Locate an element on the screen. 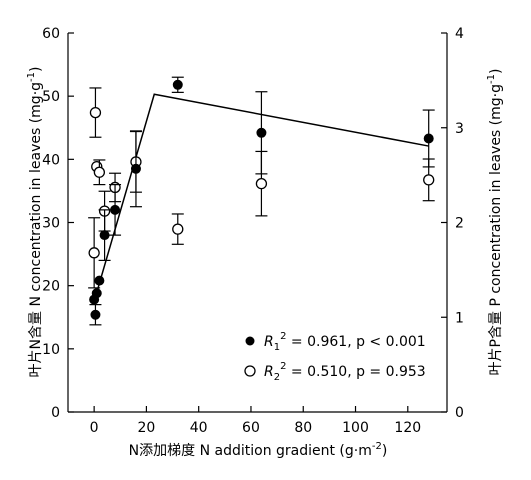 The image size is (531, 480). x-tick-label: 80 is located at coordinates (303, 428).